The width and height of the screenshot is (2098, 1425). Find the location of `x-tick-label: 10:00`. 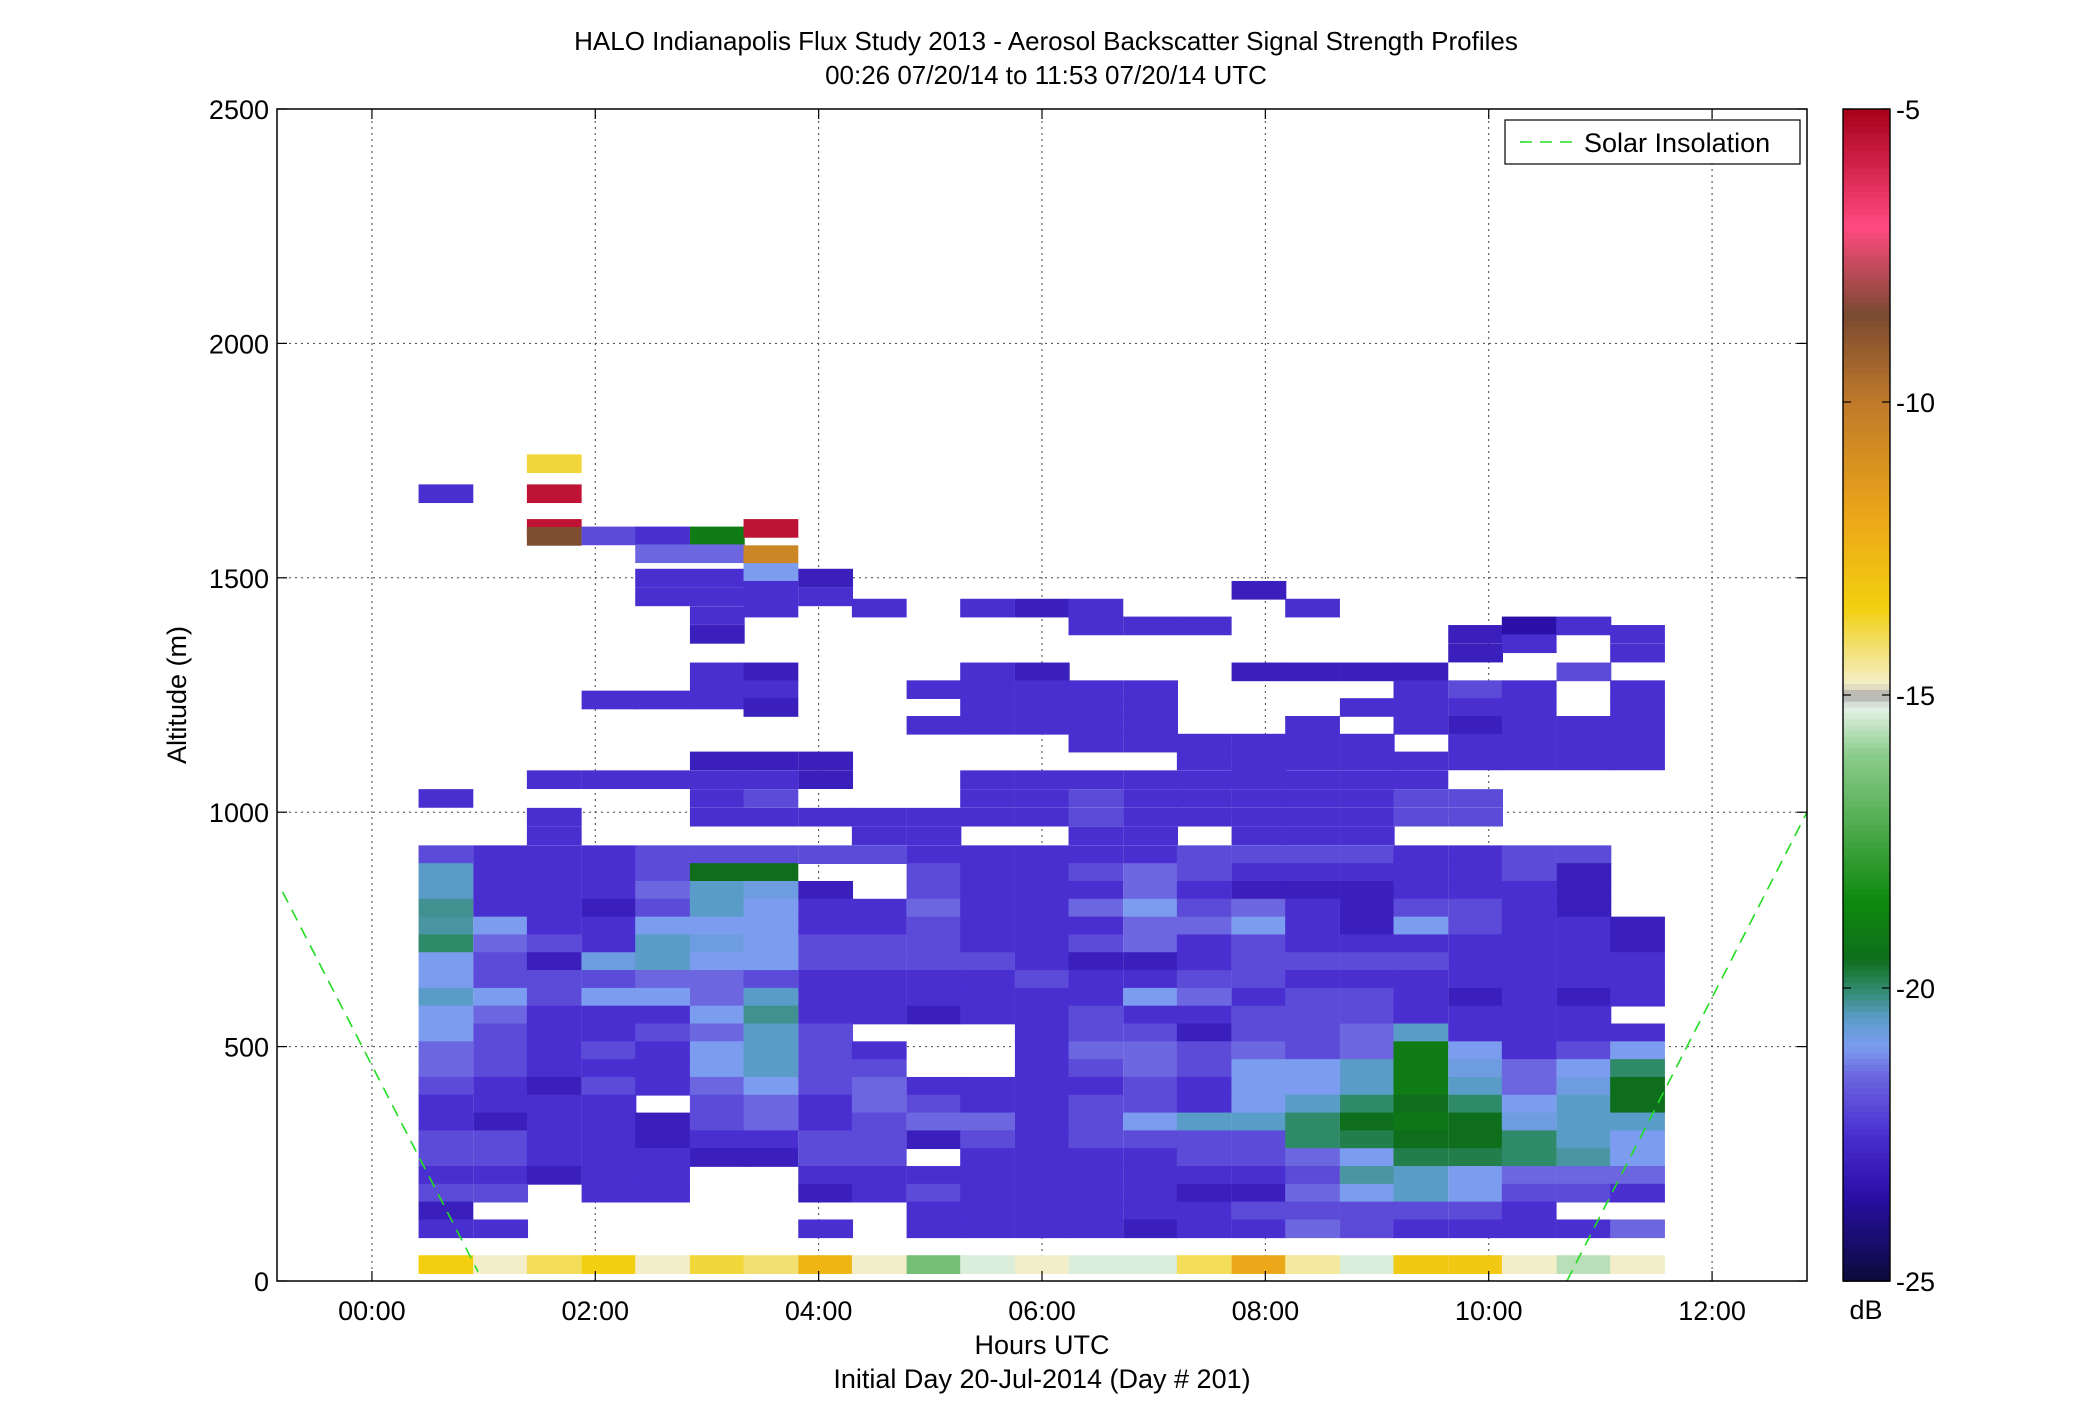

x-tick-label: 10:00 is located at coordinates (1489, 1311).